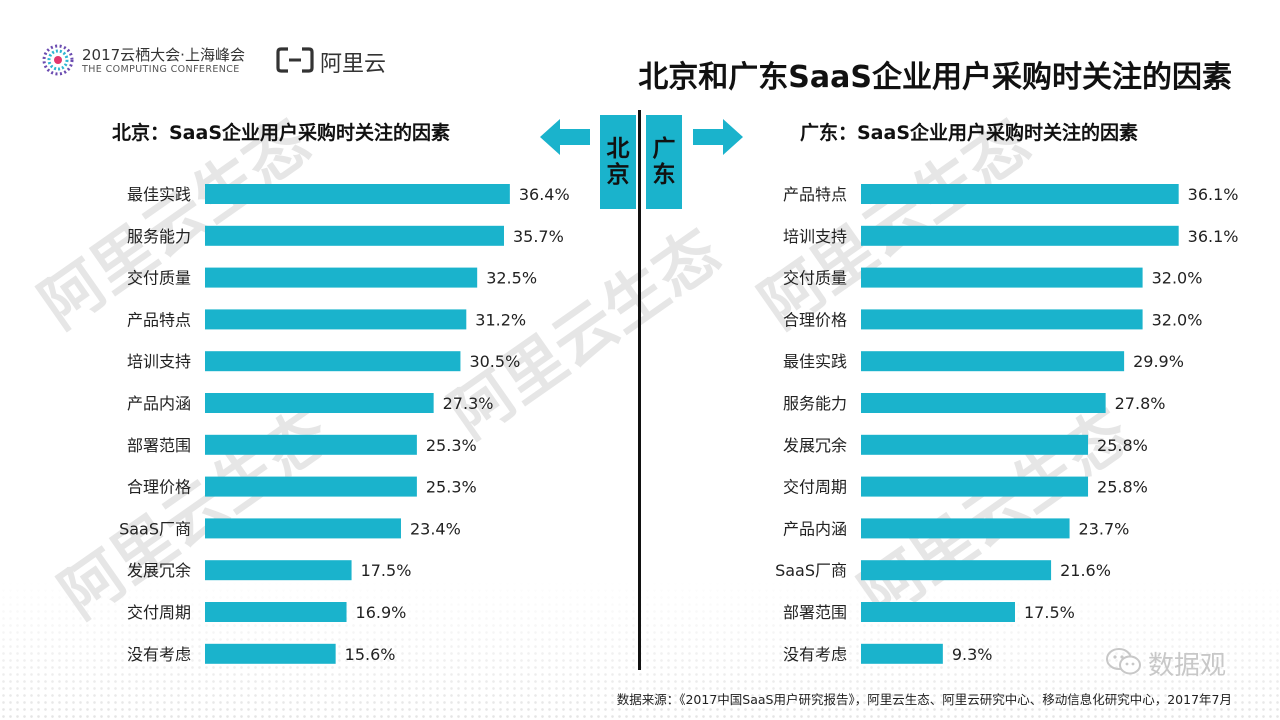 Image resolution: width=1280 pixels, height=720 pixels. Describe the element at coordinates (386, 570) in the screenshot. I see `beijing-value-label: 17.5%` at that location.